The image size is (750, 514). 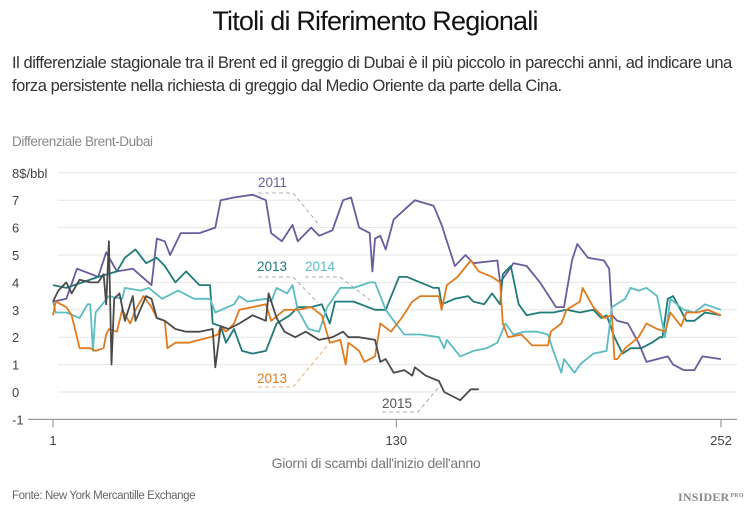 What do you see at coordinates (15, 365) in the screenshot?
I see `y-tick-label: 1` at bounding box center [15, 365].